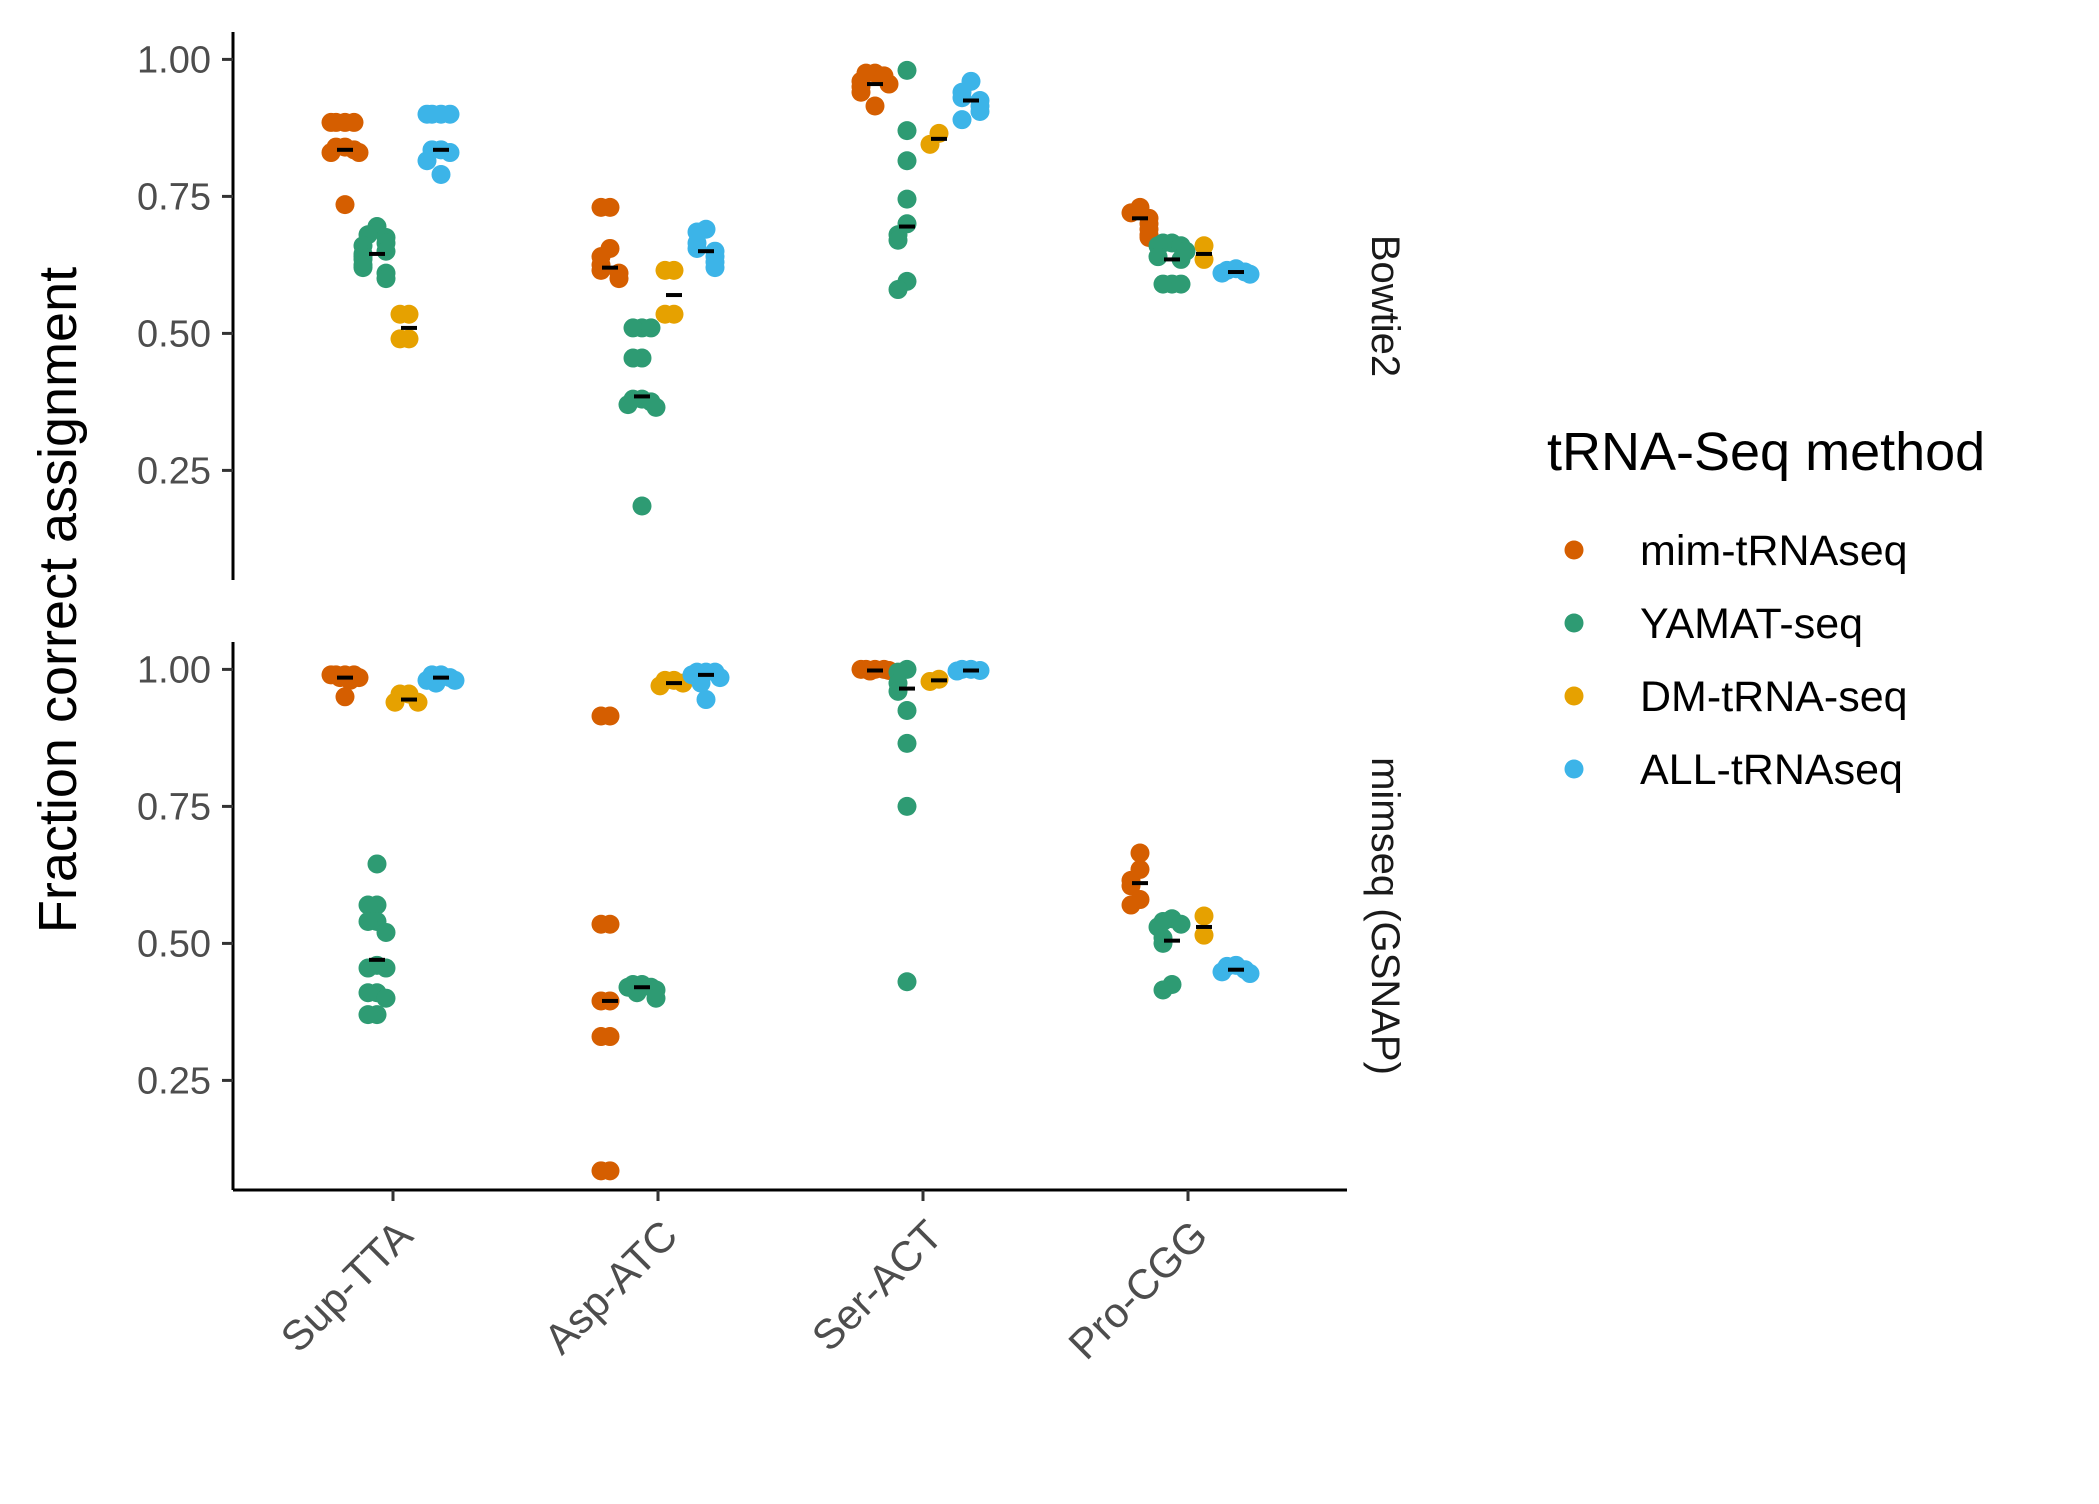 The image size is (2099, 1504). I want to click on x-tick-label: Pro-CGG, so click(1137, 1289).